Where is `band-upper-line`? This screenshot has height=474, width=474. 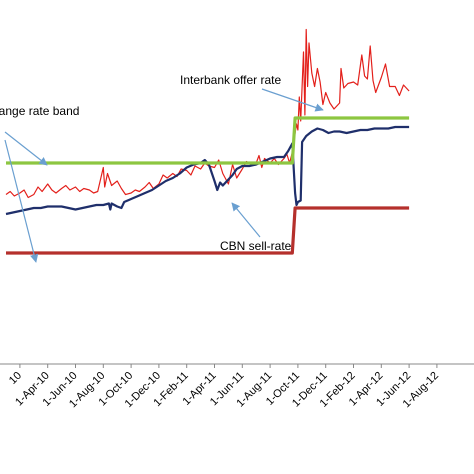
band-upper-line is located at coordinates (208, 140).